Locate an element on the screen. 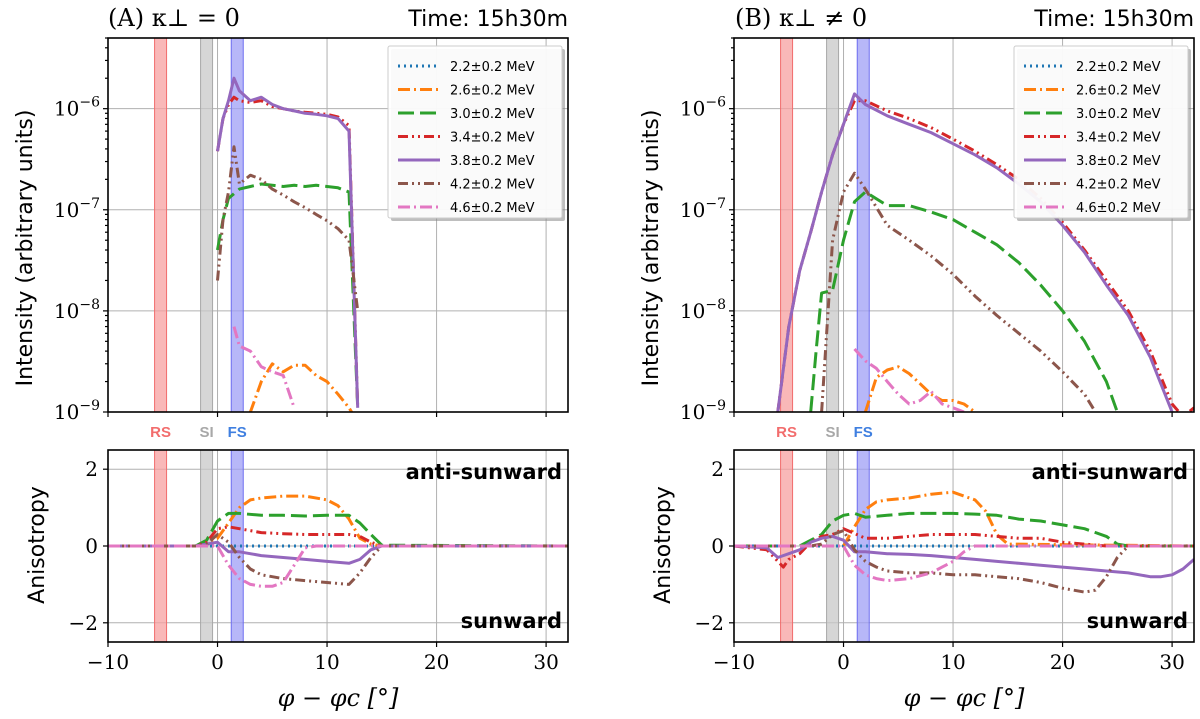  panel-b-title: (B) κ⊥ ≠ 0 is located at coordinates (801, 18).